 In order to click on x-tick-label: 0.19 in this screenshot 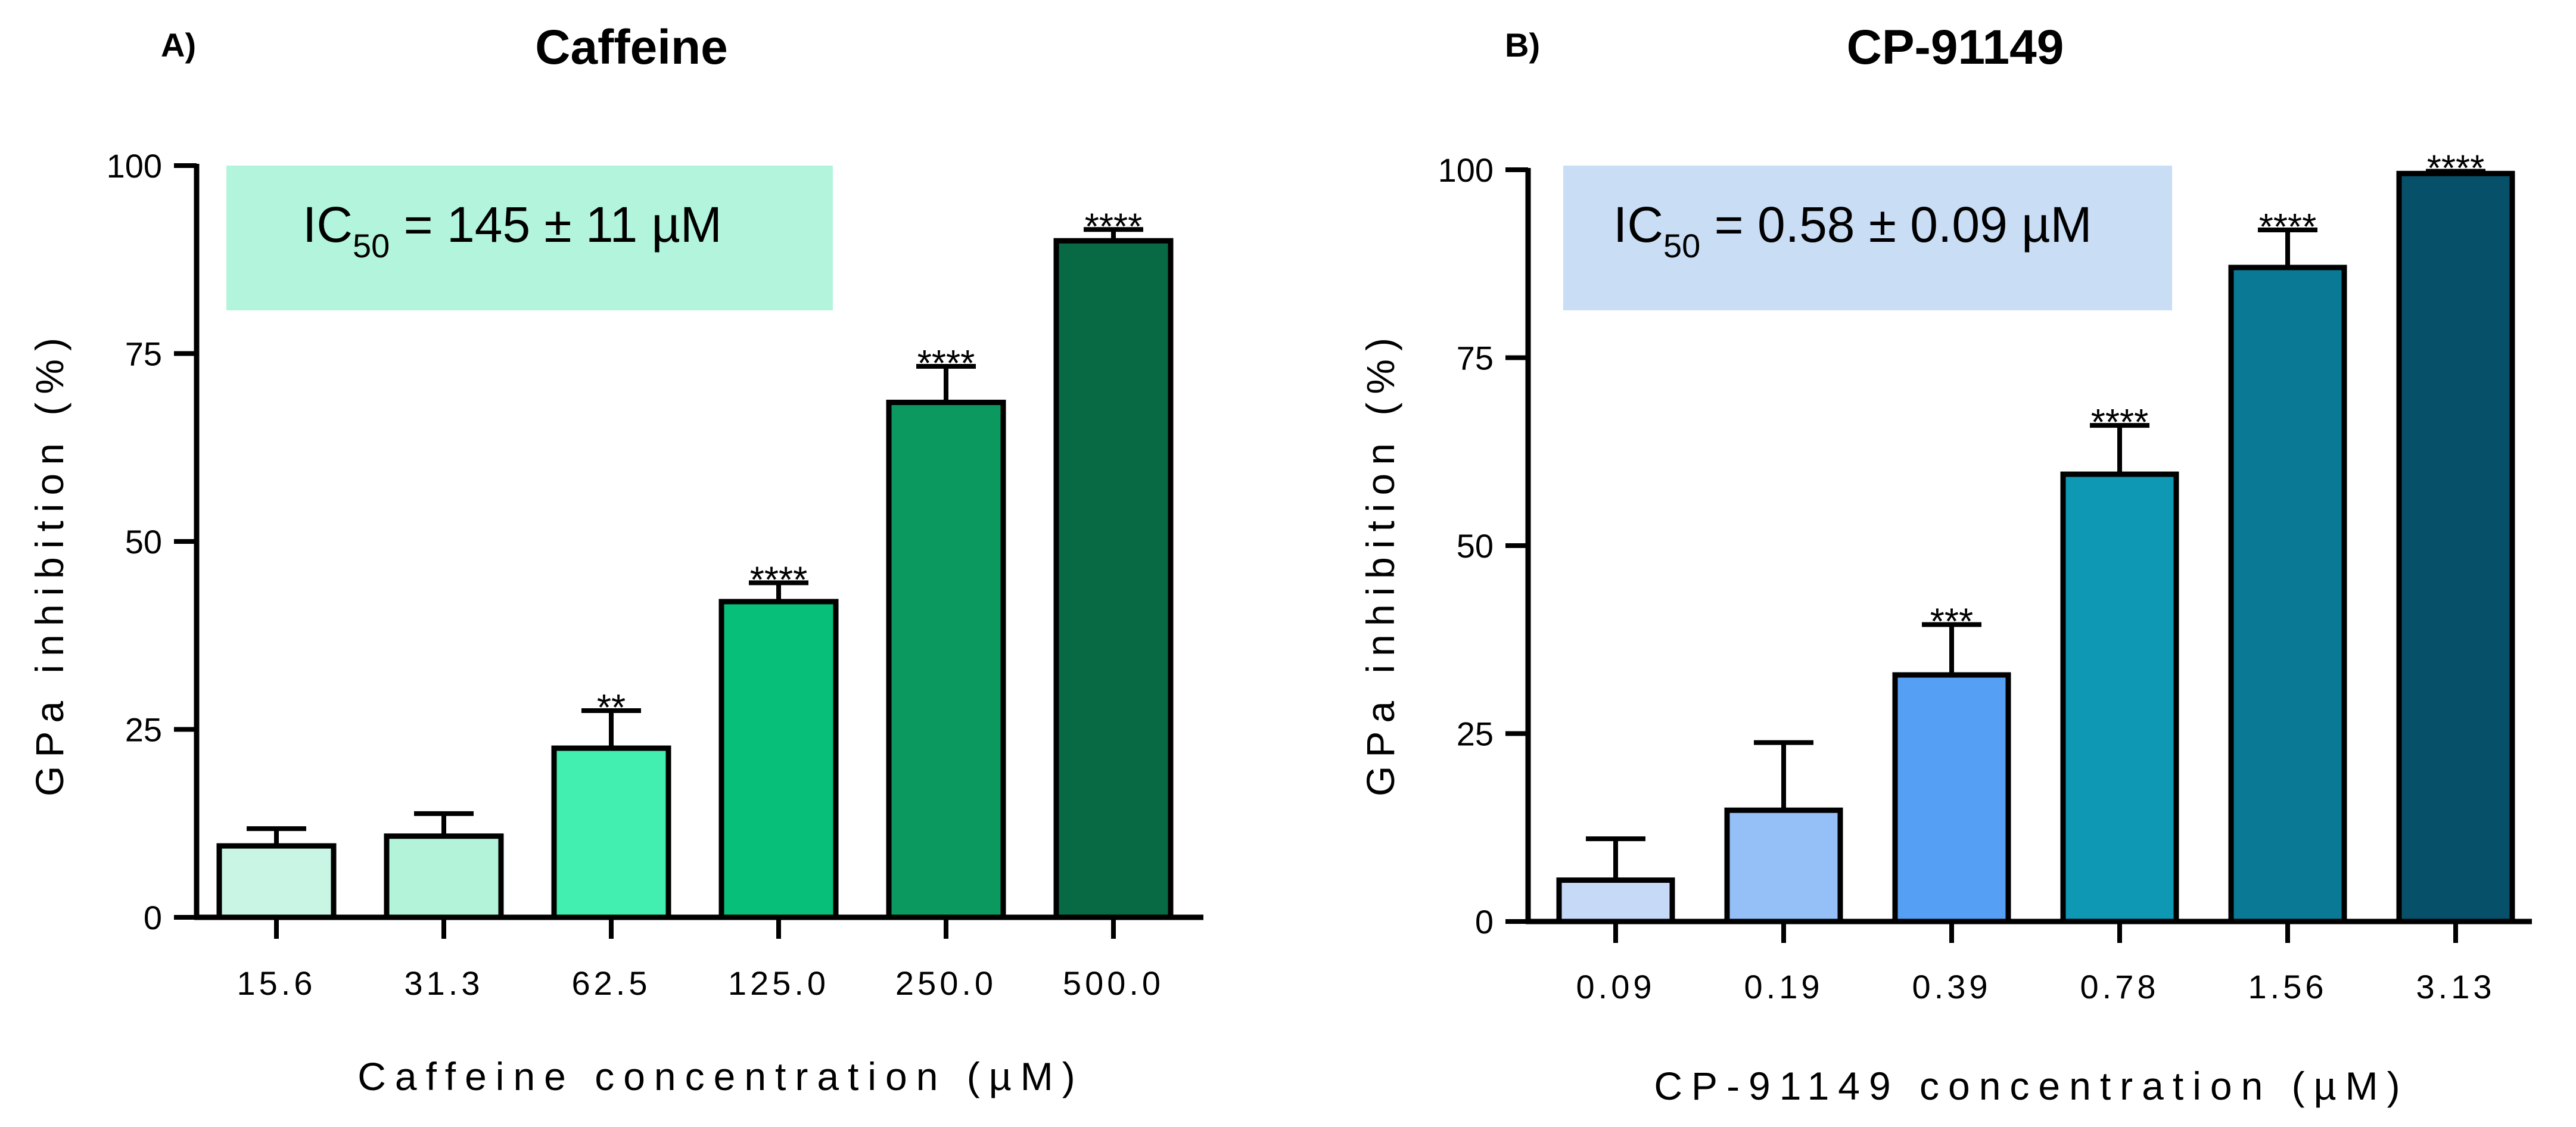, I will do `click(1784, 986)`.